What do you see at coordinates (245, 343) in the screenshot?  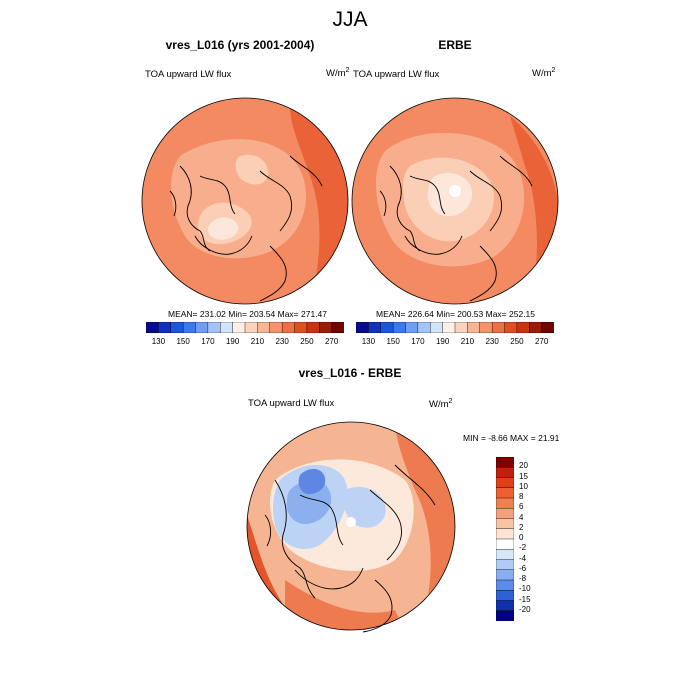 I see `panel1-colorbar-ticks: 130 150 170 190 210 230 250 270` at bounding box center [245, 343].